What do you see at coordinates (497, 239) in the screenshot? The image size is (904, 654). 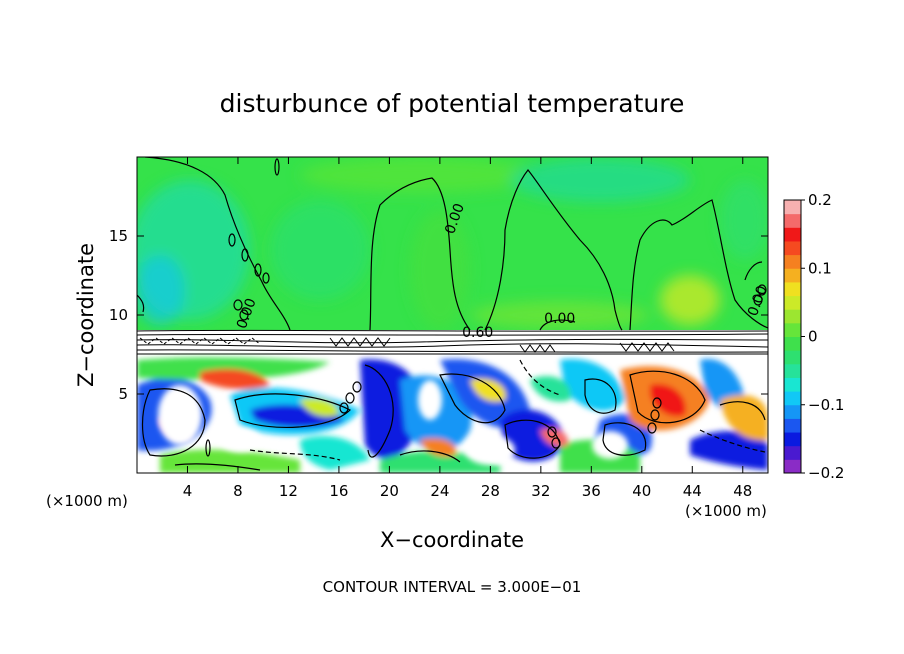 I see `upper-small-contours` at bounding box center [497, 239].